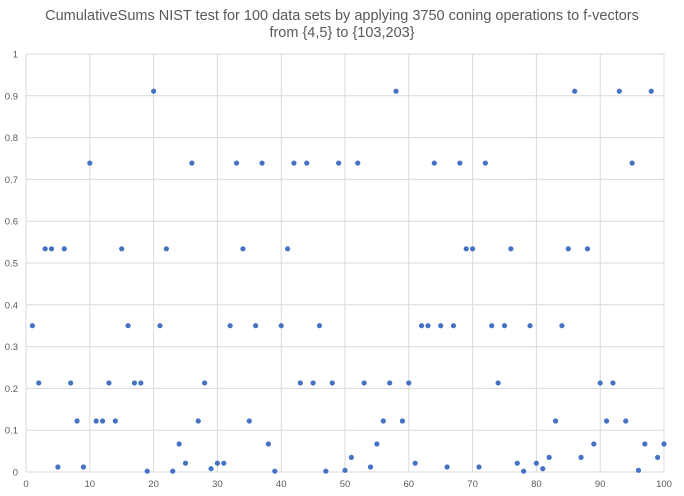 This screenshot has height=496, width=684. Describe the element at coordinates (409, 484) in the screenshot. I see `x-tick-label: 60` at that location.